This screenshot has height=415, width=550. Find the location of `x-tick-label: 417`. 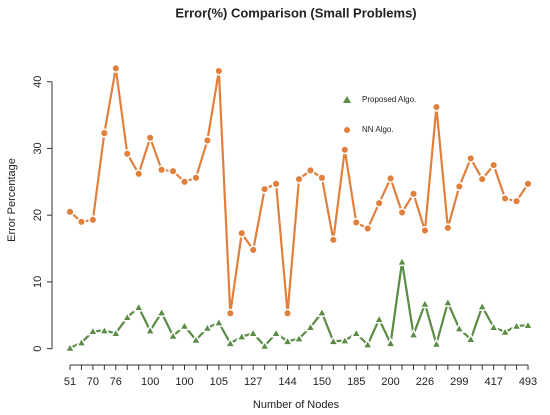

x-tick-label: 417 is located at coordinates (493, 382).